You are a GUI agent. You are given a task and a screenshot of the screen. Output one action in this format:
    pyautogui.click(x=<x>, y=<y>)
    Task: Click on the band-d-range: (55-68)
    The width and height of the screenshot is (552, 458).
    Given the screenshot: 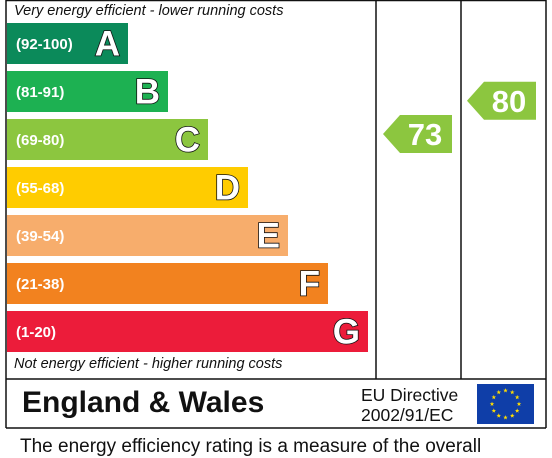 What is the action you would take?
    pyautogui.click(x=40, y=188)
    